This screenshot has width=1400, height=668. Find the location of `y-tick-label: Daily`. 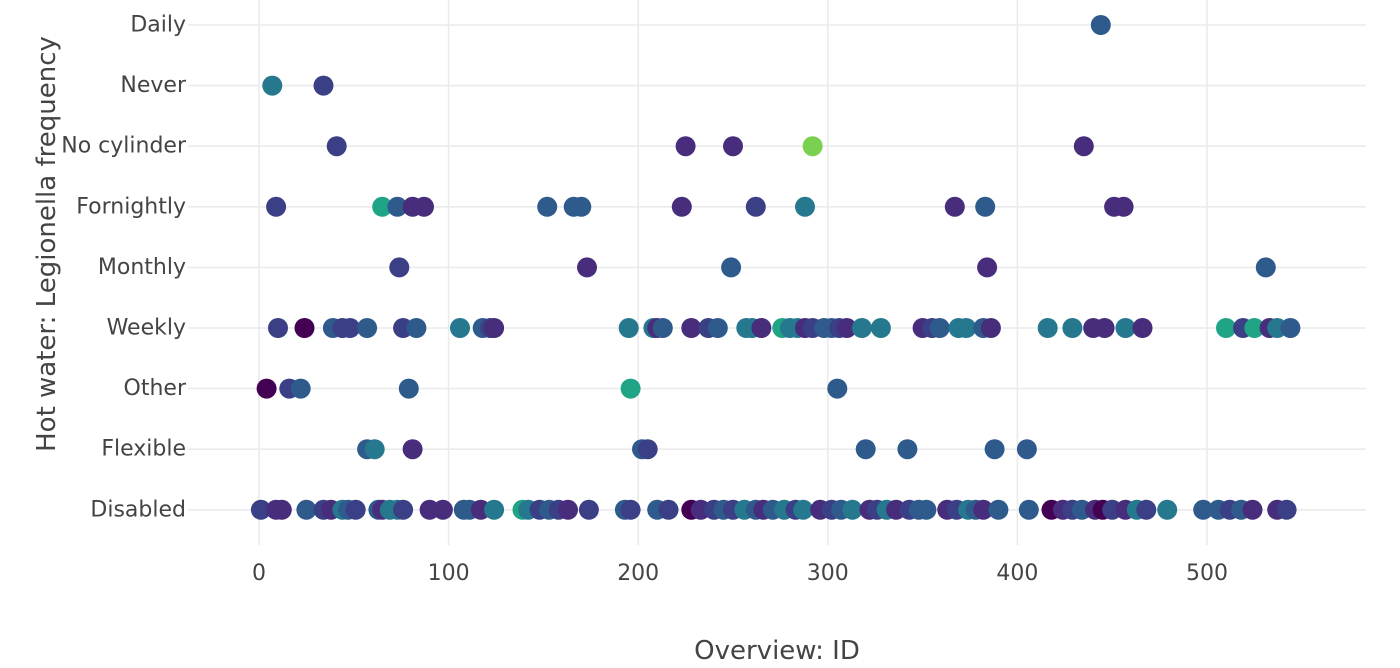

y-tick-label: Daily is located at coordinates (158, 25).